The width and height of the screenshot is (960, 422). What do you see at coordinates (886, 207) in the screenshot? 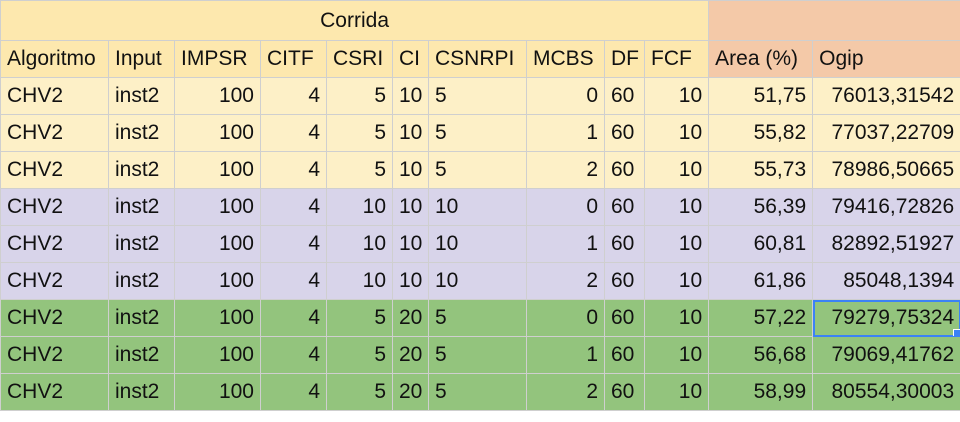
I see `table-cell: 79416,72826` at bounding box center [886, 207].